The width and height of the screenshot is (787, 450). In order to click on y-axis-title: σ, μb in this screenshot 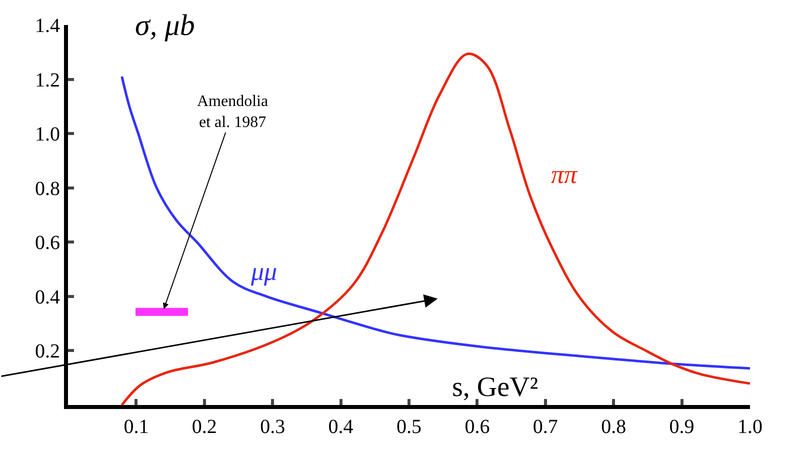, I will do `click(165, 25)`.